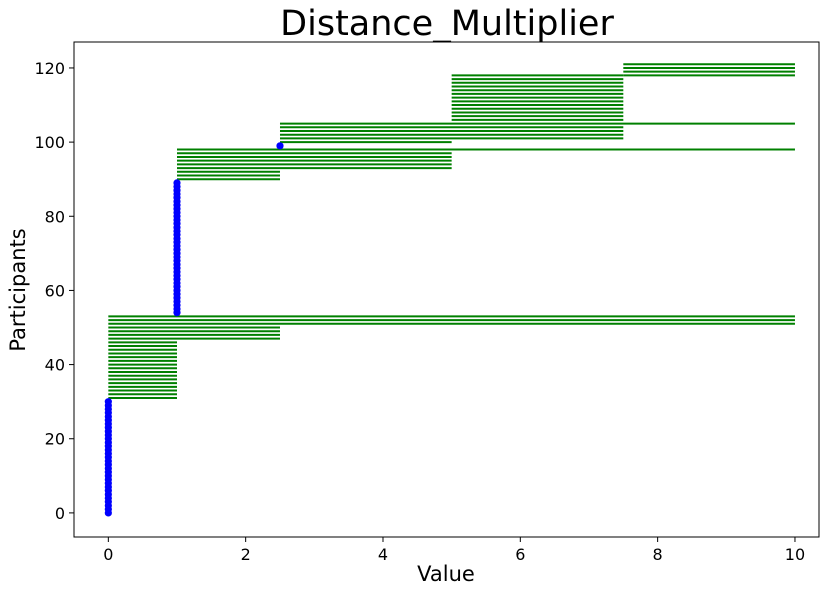 The width and height of the screenshot is (826, 593). I want to click on x-tick-label: 2, so click(246, 554).